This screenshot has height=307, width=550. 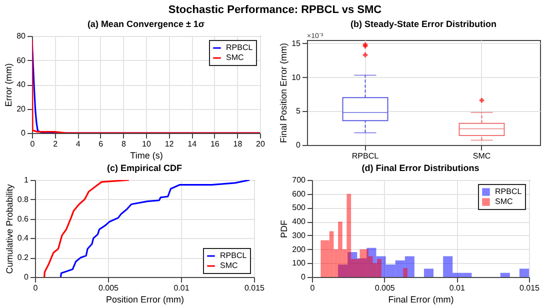 What do you see at coordinates (423, 24) in the screenshot?
I see `chart-title: (b) Steady-State Error Distribution` at bounding box center [423, 24].